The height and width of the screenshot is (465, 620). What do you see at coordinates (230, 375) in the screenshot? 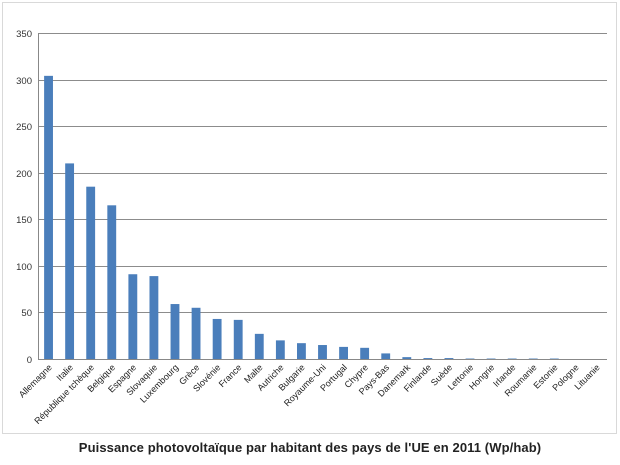
I see `x-category-label: France` at bounding box center [230, 375].